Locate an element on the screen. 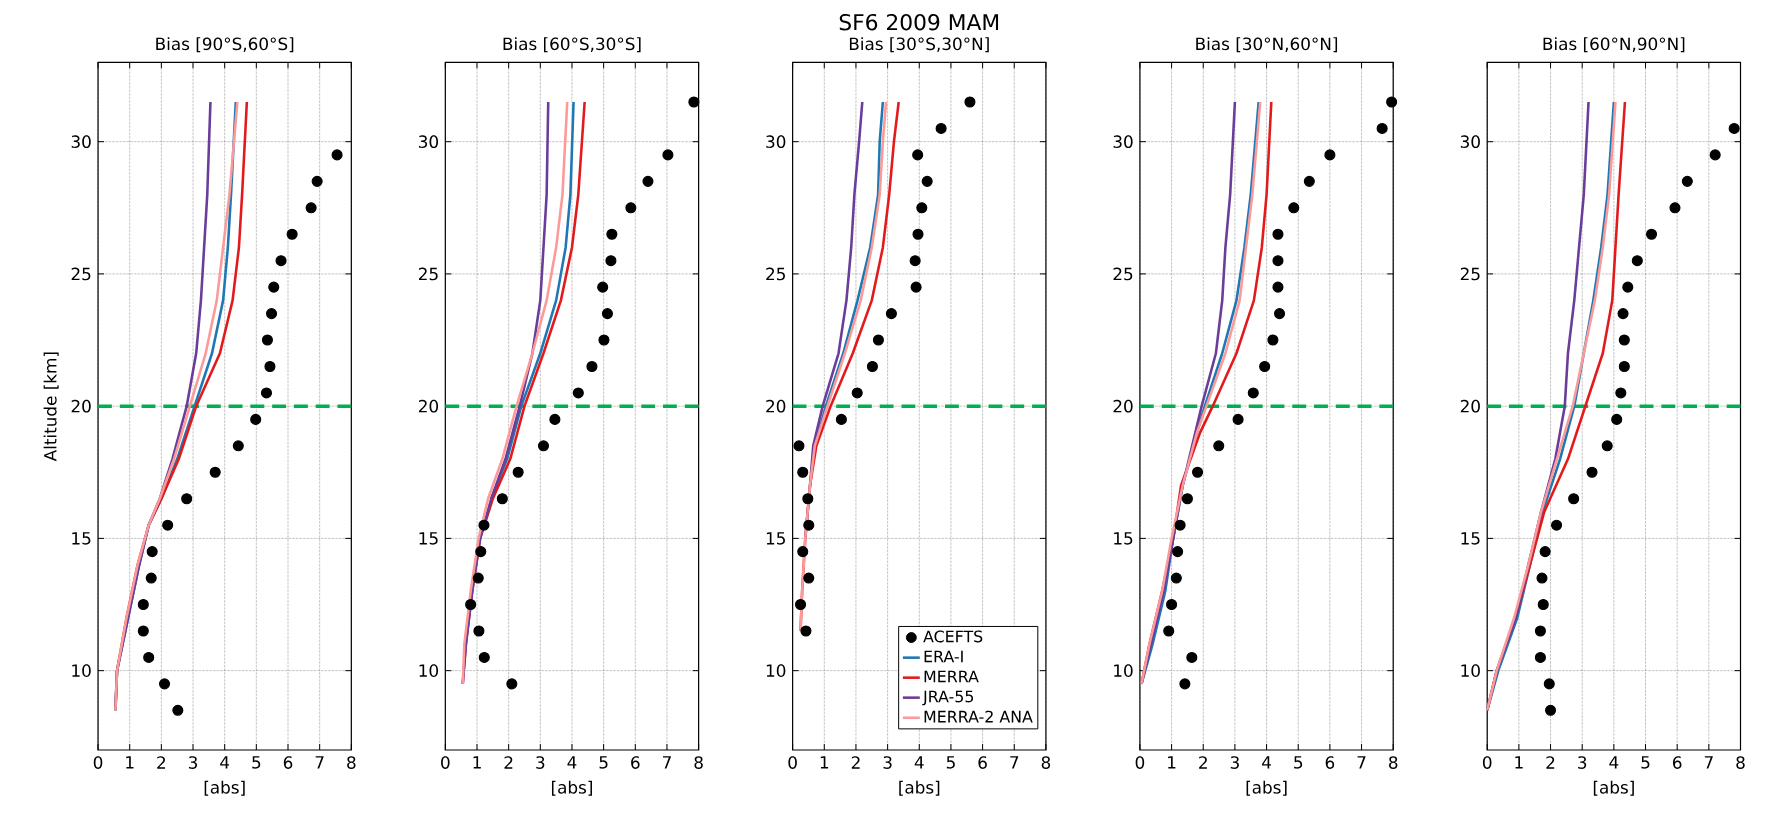 The image size is (1787, 813). chart-title: Bias [90°S,60°S] is located at coordinates (225, 45).